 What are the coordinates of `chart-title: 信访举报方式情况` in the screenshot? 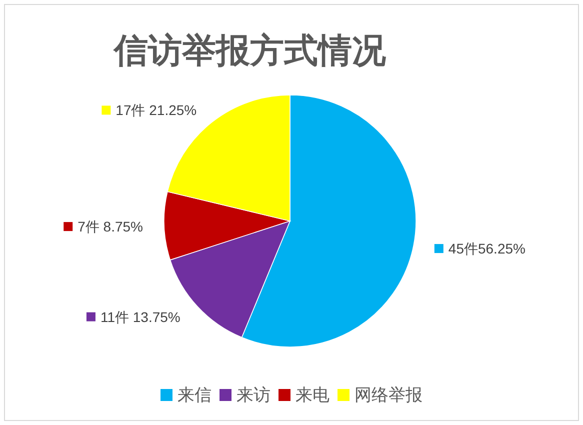 It's located at (249, 51).